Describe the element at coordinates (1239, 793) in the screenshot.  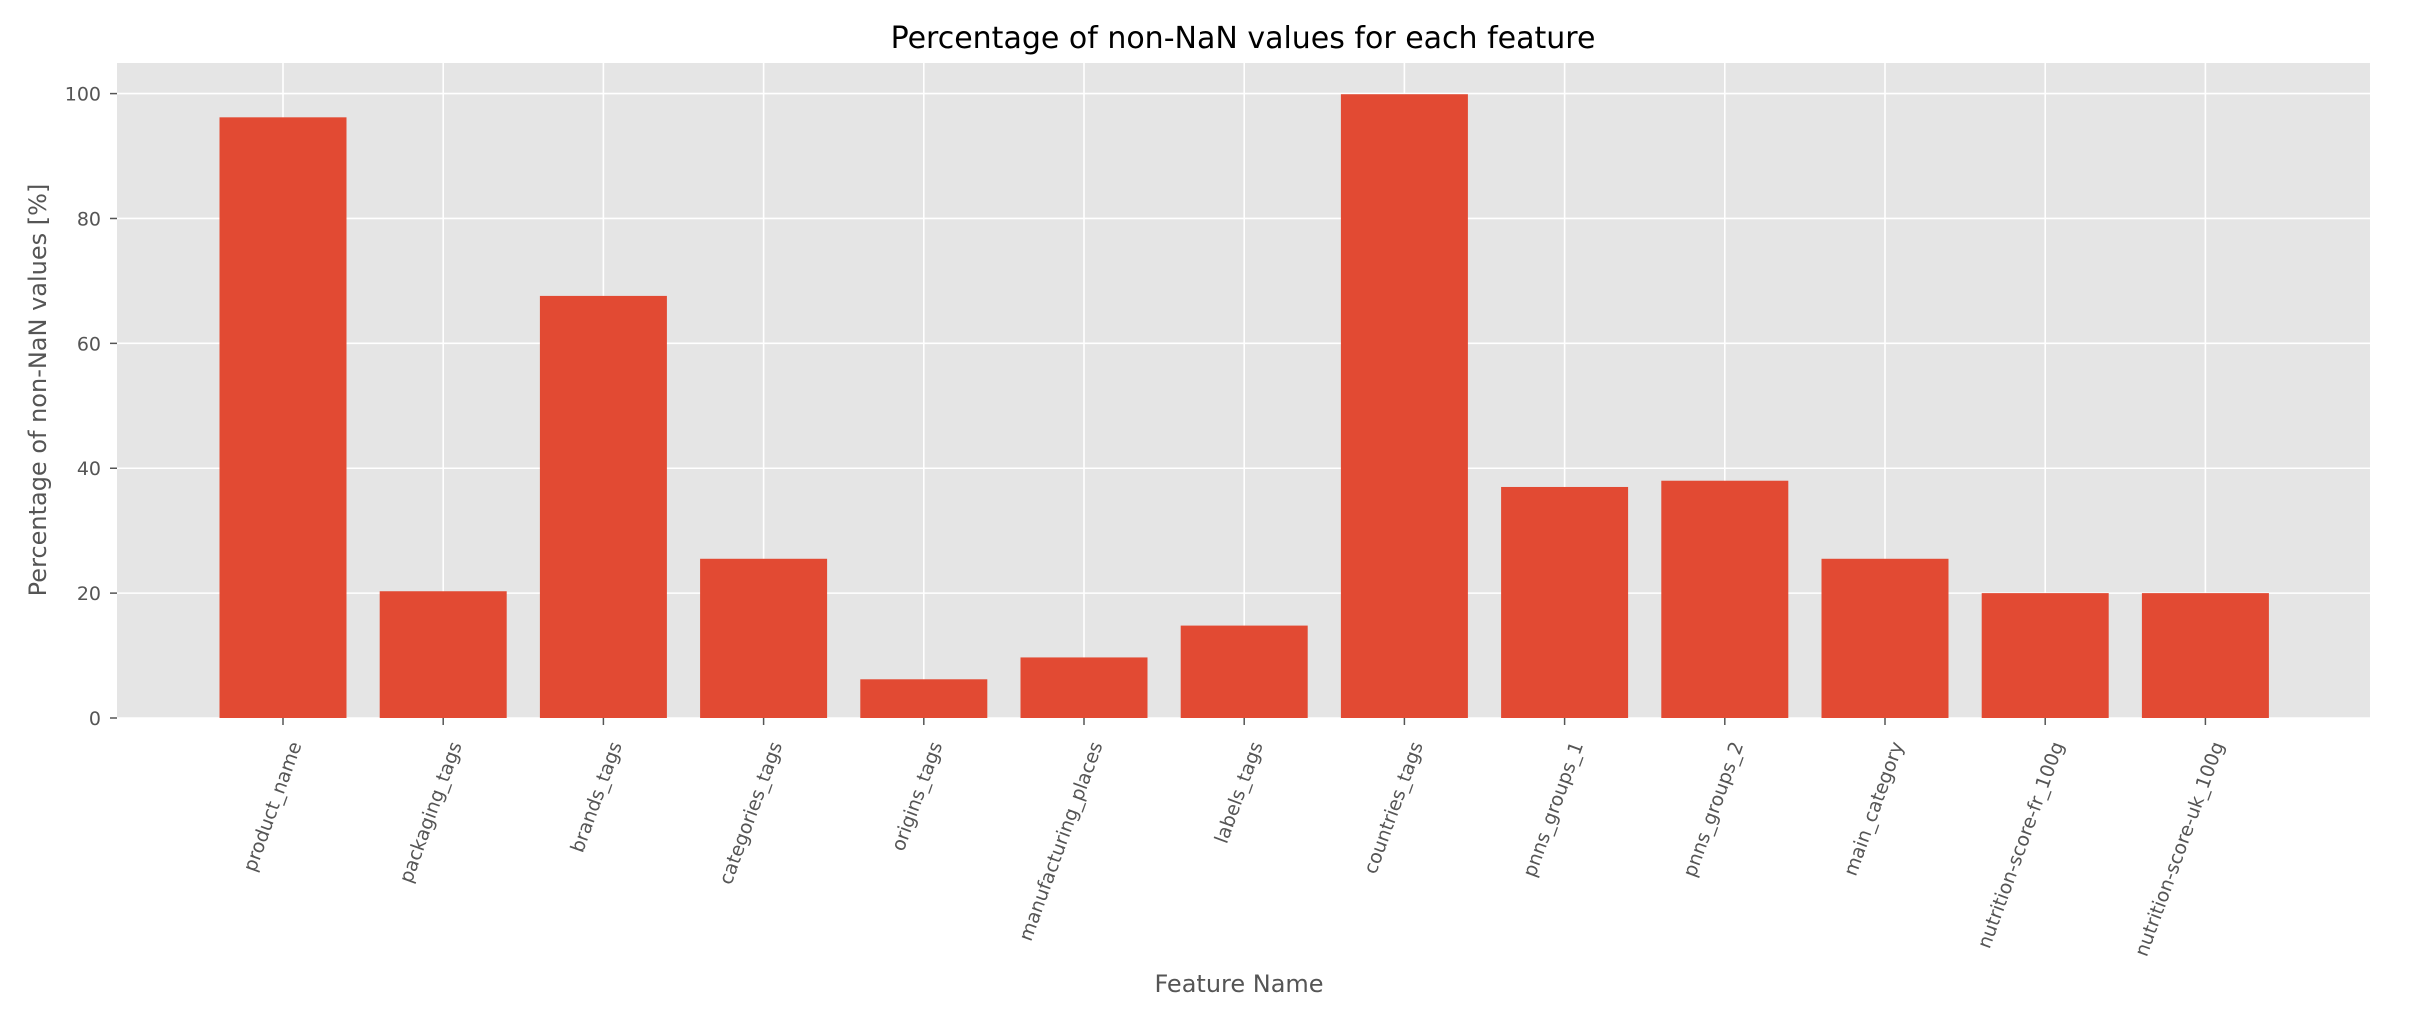
I see `x-tick-label: labels_tags` at that location.